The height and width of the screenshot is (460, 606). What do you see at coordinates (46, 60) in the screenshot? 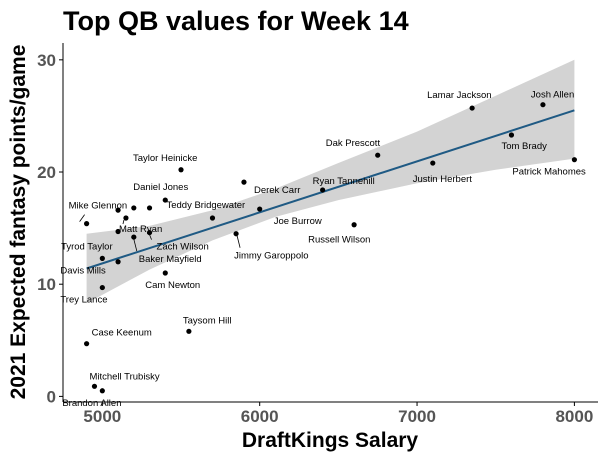
I see `y-tick-label: 30` at bounding box center [46, 60].